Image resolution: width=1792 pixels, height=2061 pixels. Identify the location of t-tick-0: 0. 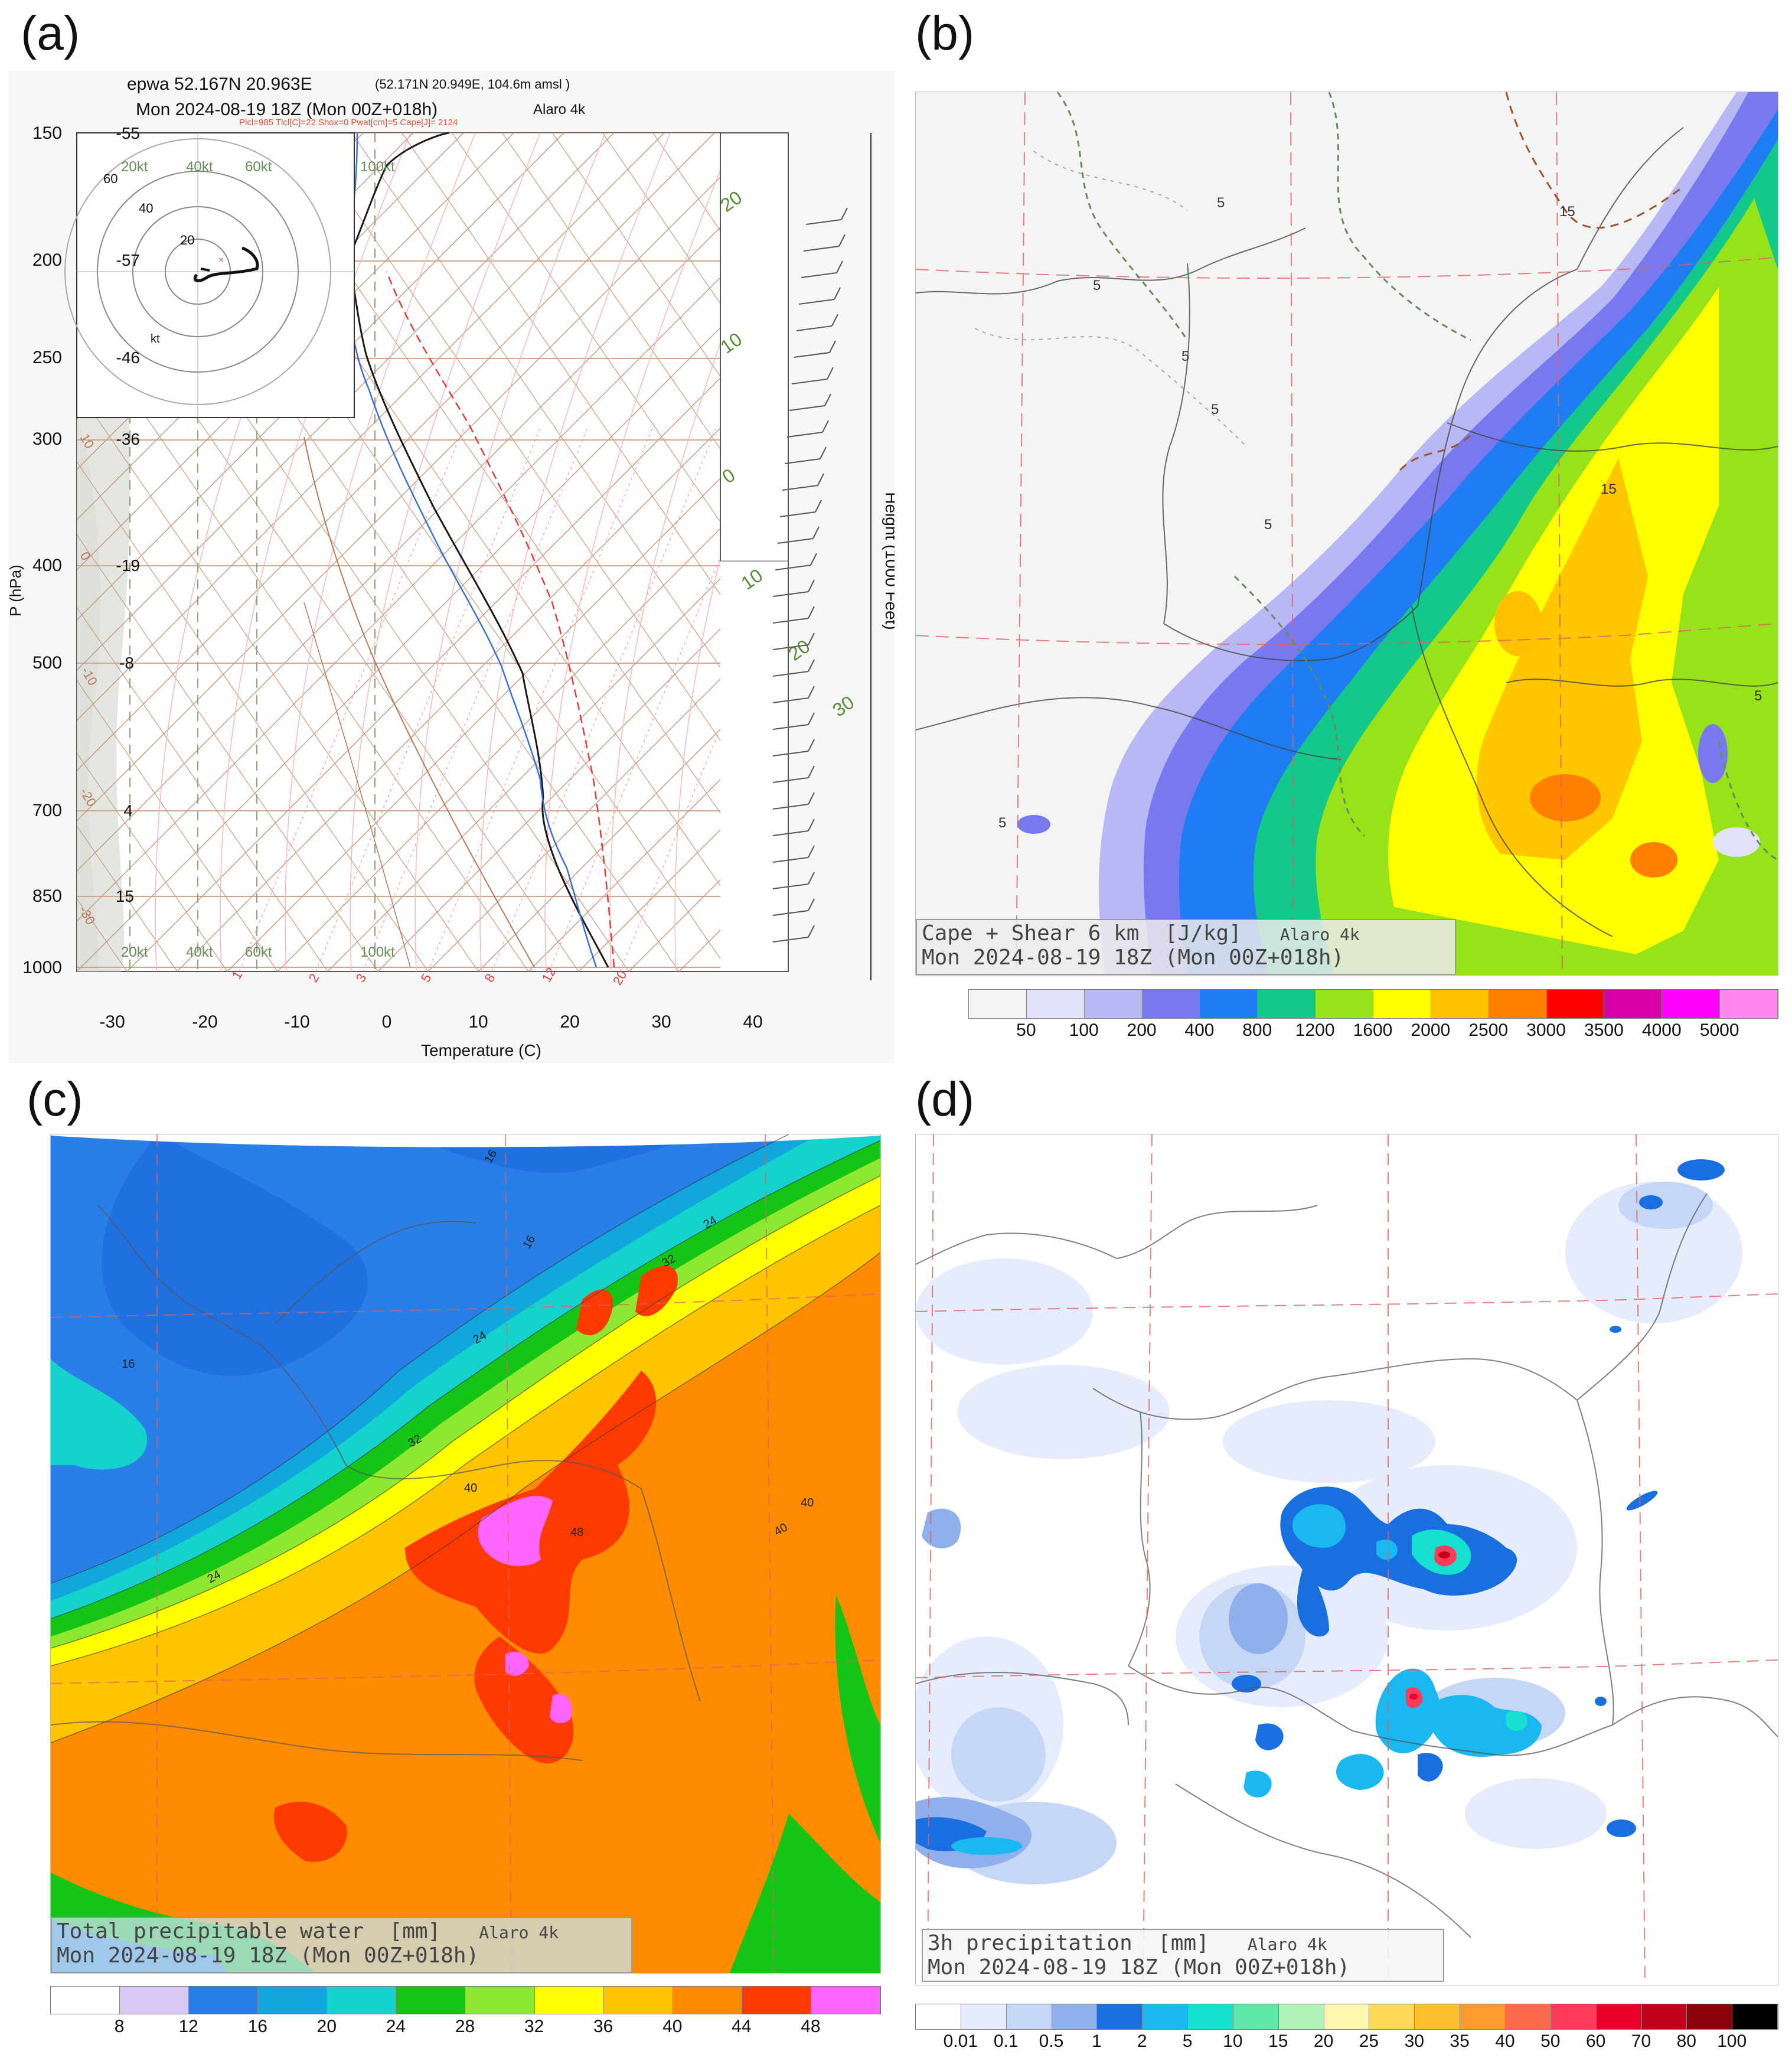
(387, 1022).